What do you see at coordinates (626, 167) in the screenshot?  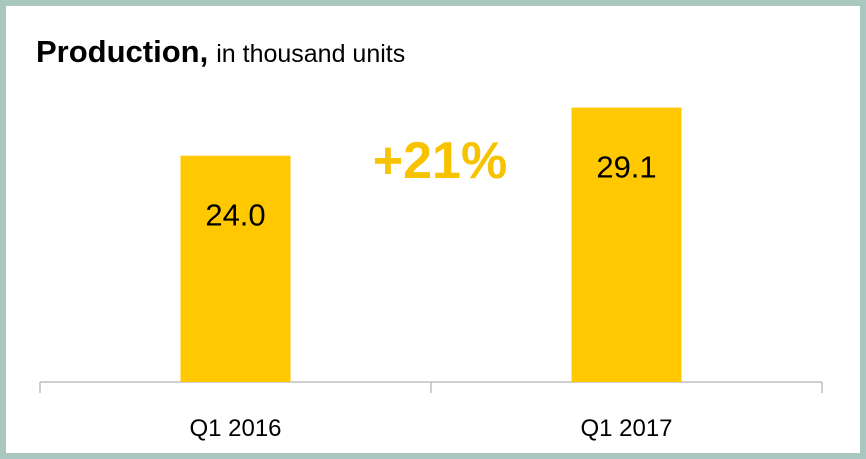 I see `value-label: 29.1` at bounding box center [626, 167].